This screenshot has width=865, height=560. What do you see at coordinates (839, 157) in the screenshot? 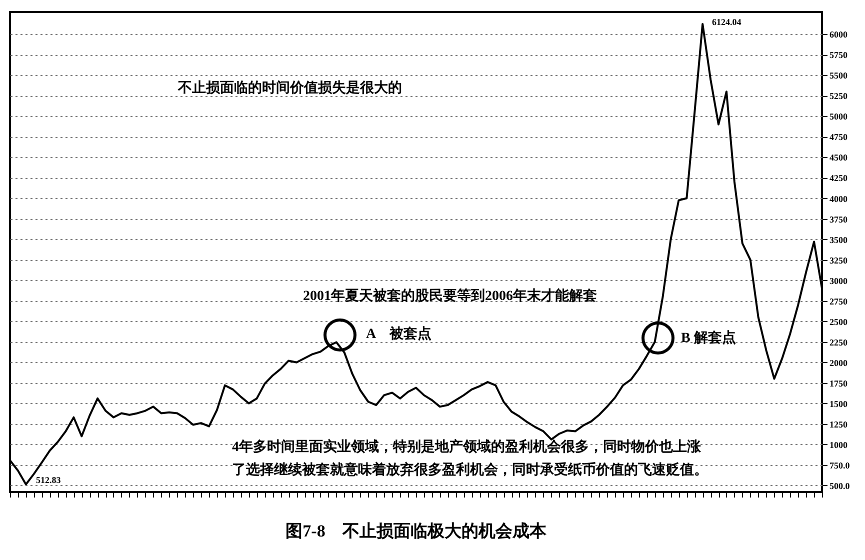
I see `y-tick-label: 4500` at bounding box center [839, 157].